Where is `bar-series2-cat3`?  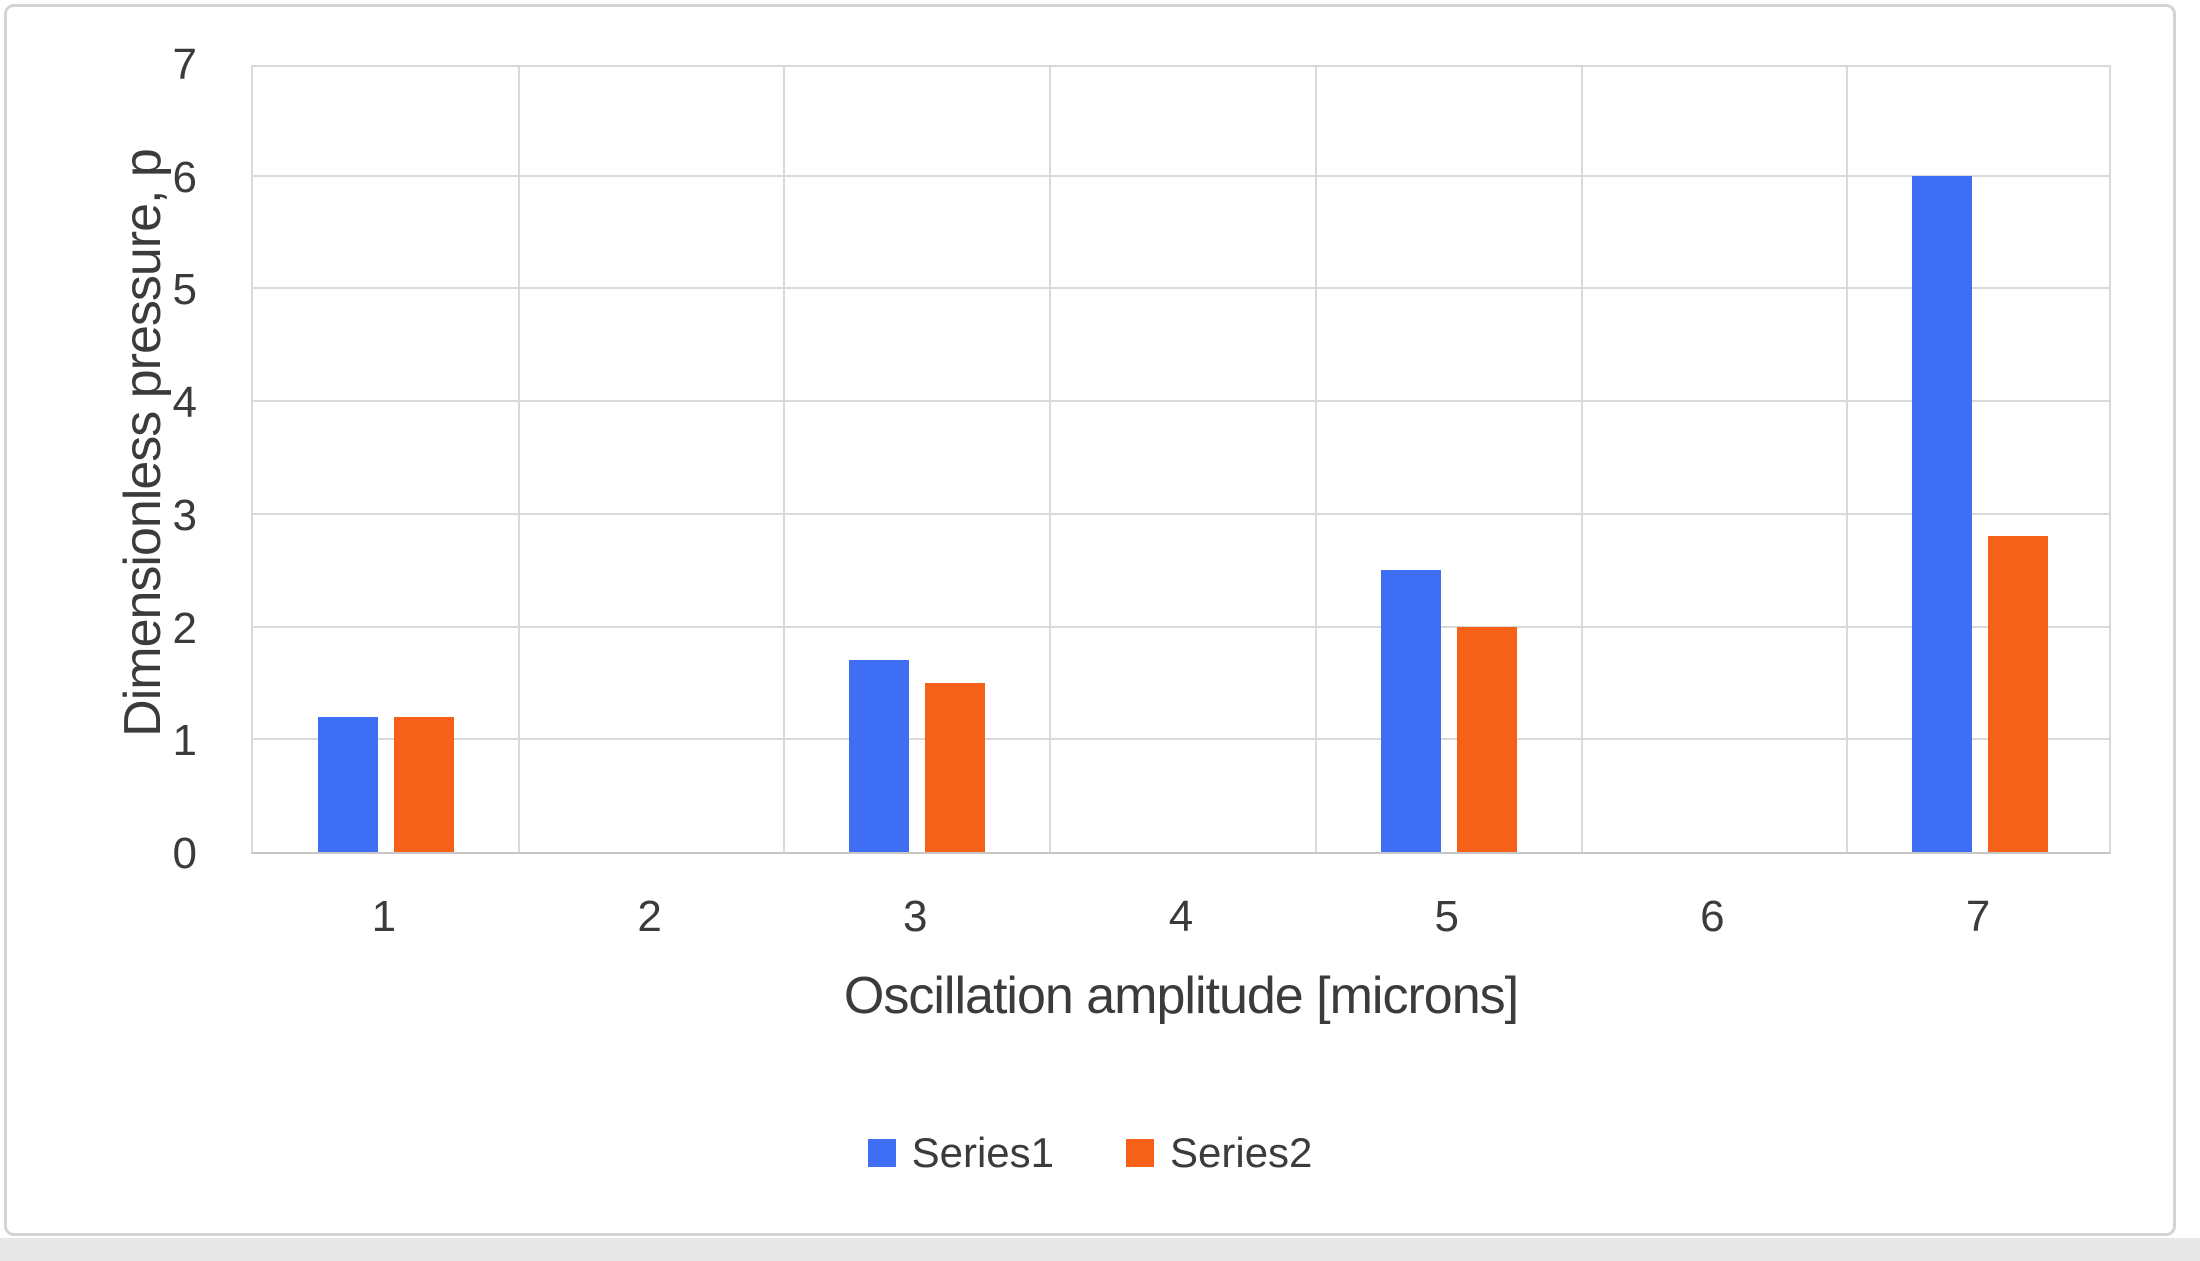 bar-series2-cat3 is located at coordinates (955, 767).